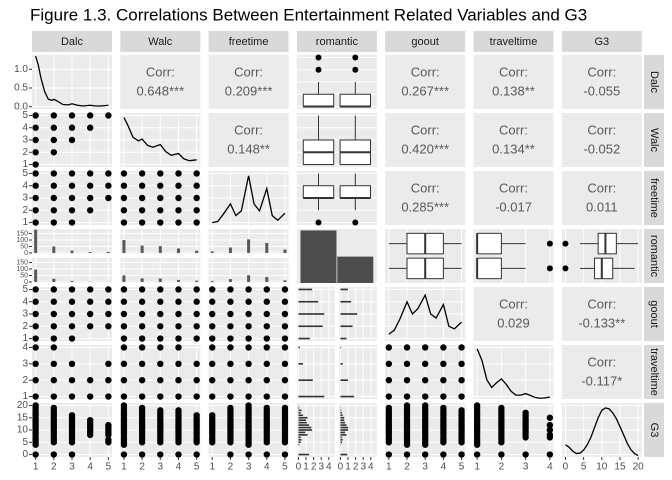 This screenshot has width=672, height=480. I want to click on row-strip, so click(654, 314).